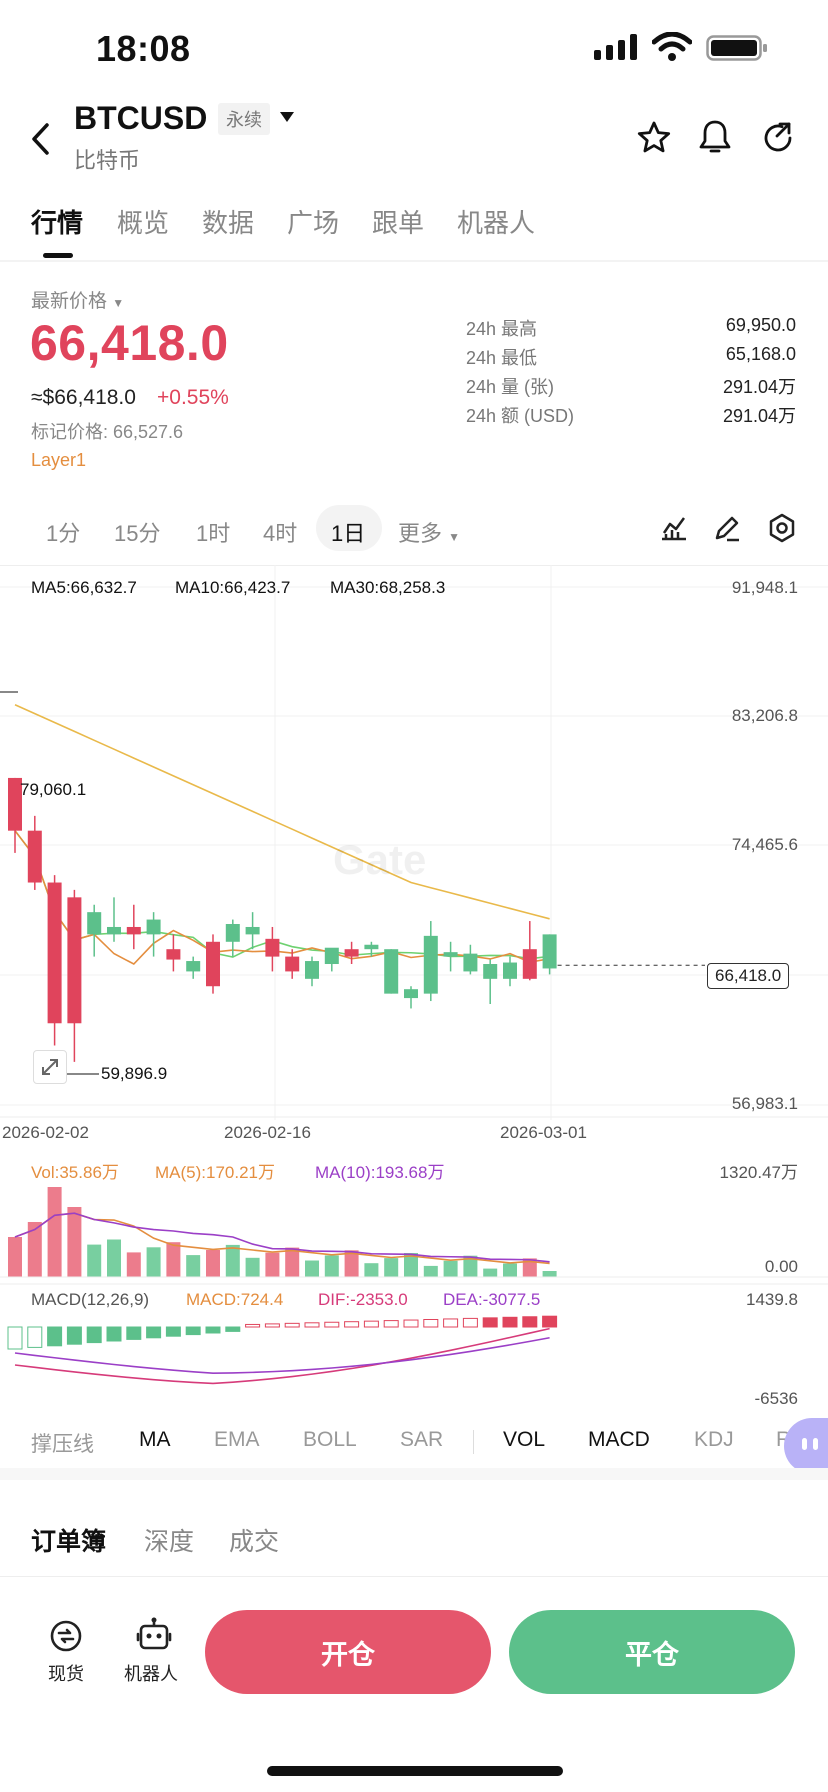 The width and height of the screenshot is (828, 1792). Describe the element at coordinates (380, 1172) in the screenshot. I see `vol-ma10-label: MA(10):193.68万` at that location.